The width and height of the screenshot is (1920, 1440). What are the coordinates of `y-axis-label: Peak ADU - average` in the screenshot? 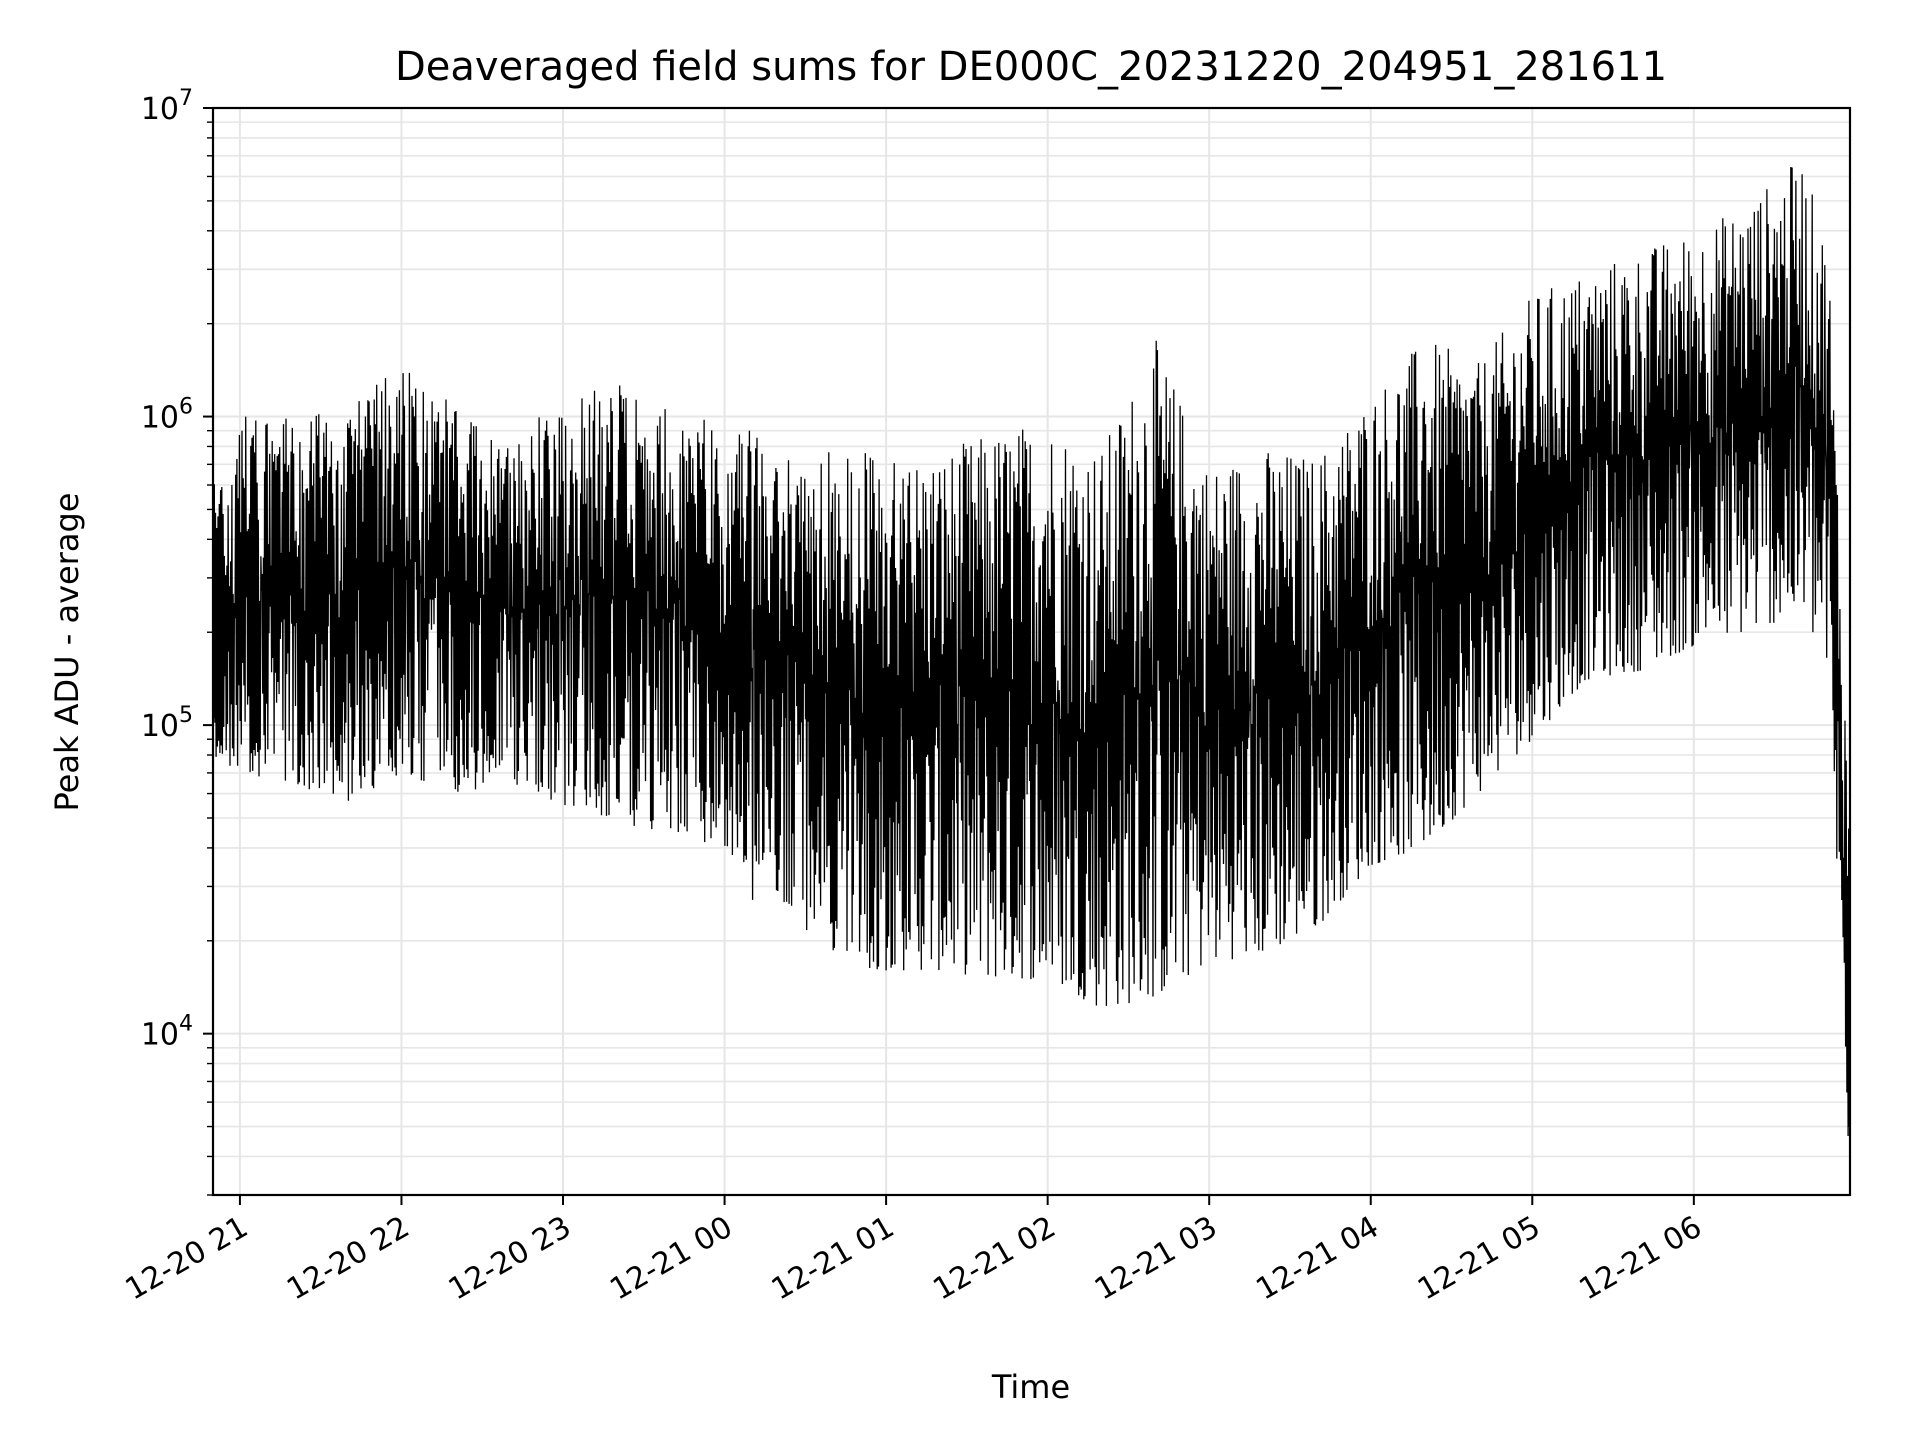 It's located at (67, 652).